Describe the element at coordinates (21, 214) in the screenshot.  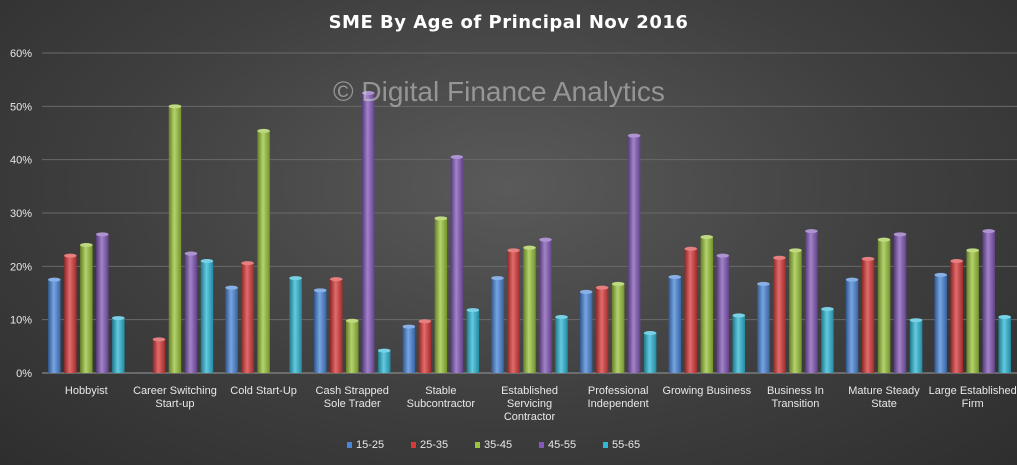
I see `y-tick-label: 30%` at that location.